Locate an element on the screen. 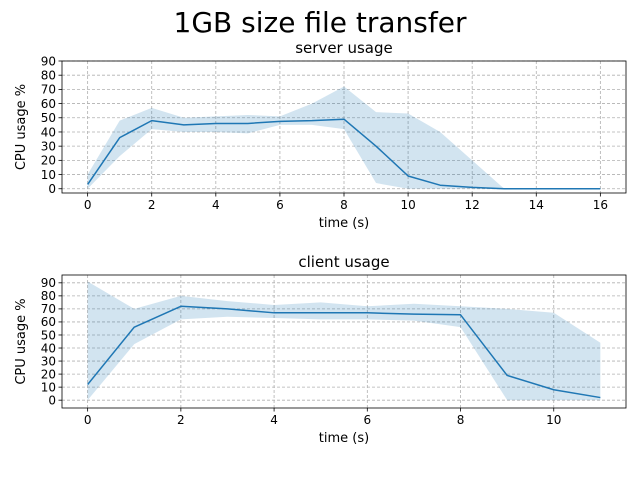 Image resolution: width=640 pixels, height=480 pixels. figure-title: 1GB size file transfer is located at coordinates (320, 22).